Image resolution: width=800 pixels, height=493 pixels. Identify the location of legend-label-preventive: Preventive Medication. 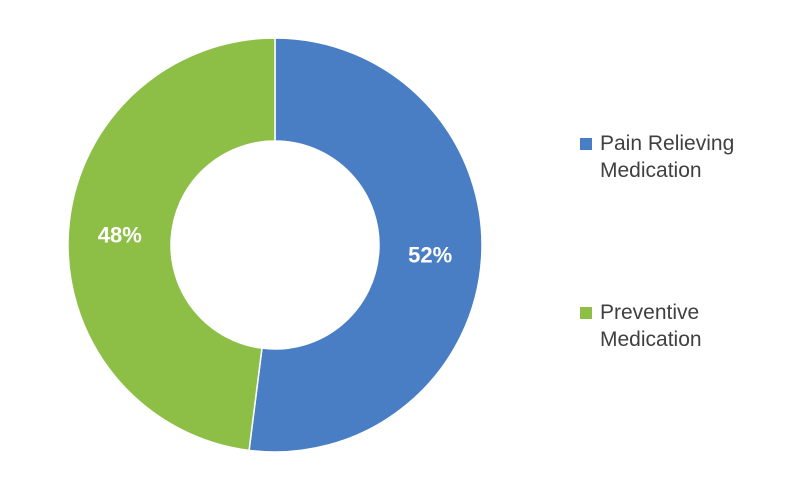
(651, 326).